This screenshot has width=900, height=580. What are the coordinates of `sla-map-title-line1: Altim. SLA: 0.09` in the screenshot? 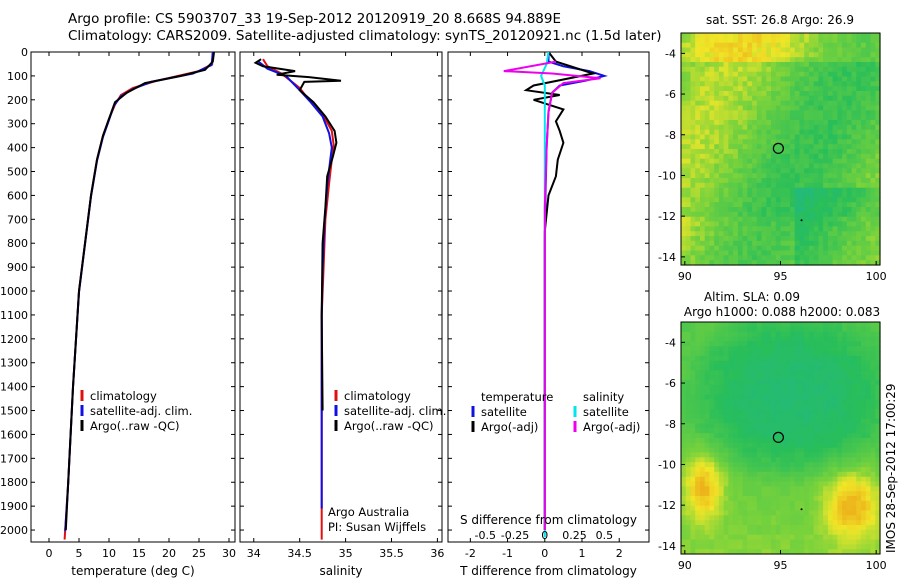 It's located at (752, 297).